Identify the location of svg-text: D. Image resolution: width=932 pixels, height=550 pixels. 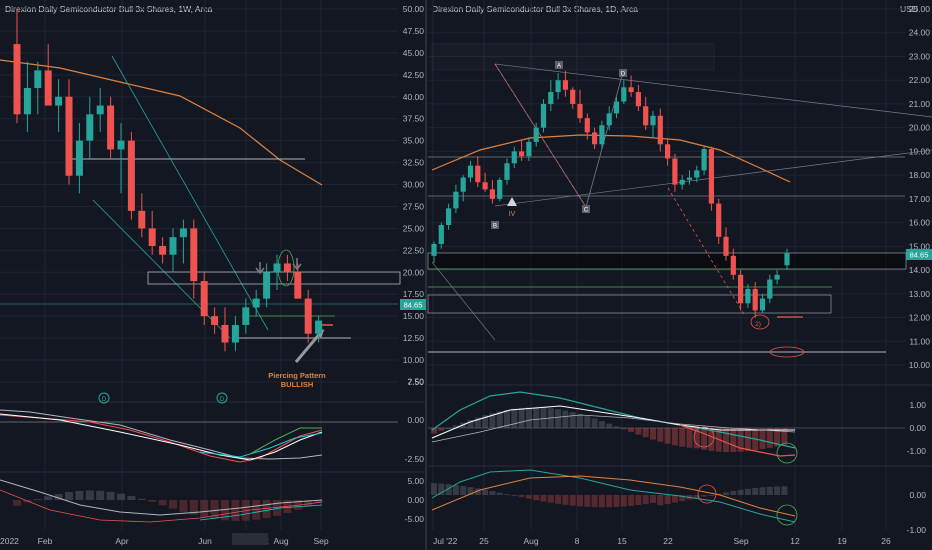
(623, 75).